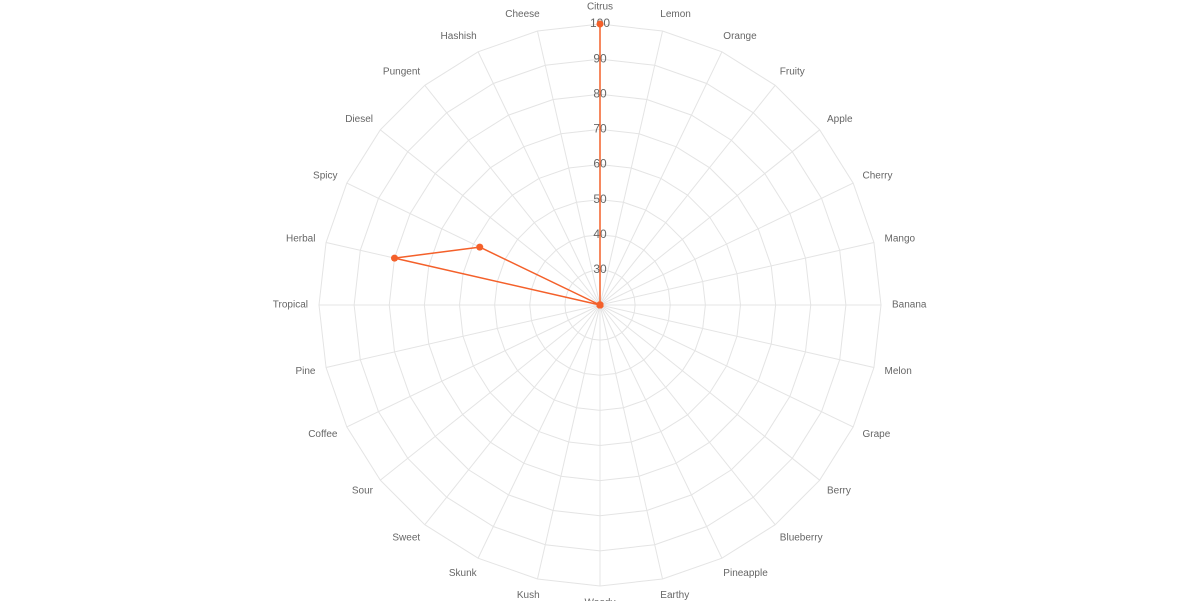 Image resolution: width=1203 pixels, height=601 pixels. I want to click on data-point-cheese, so click(600, 305).